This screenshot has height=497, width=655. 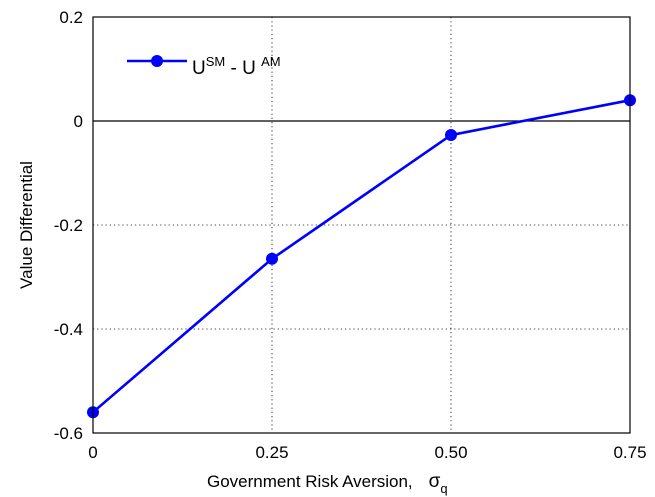 I want to click on x-tick-label: 0.75, so click(x=629, y=452).